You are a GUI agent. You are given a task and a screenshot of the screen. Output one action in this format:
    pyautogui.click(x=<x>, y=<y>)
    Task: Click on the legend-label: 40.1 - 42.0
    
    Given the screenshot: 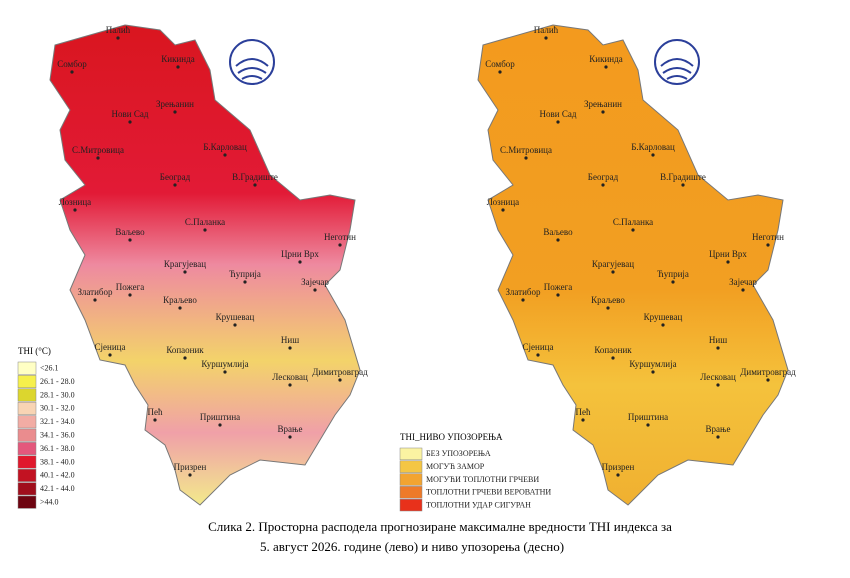 What is the action you would take?
    pyautogui.click(x=57, y=475)
    